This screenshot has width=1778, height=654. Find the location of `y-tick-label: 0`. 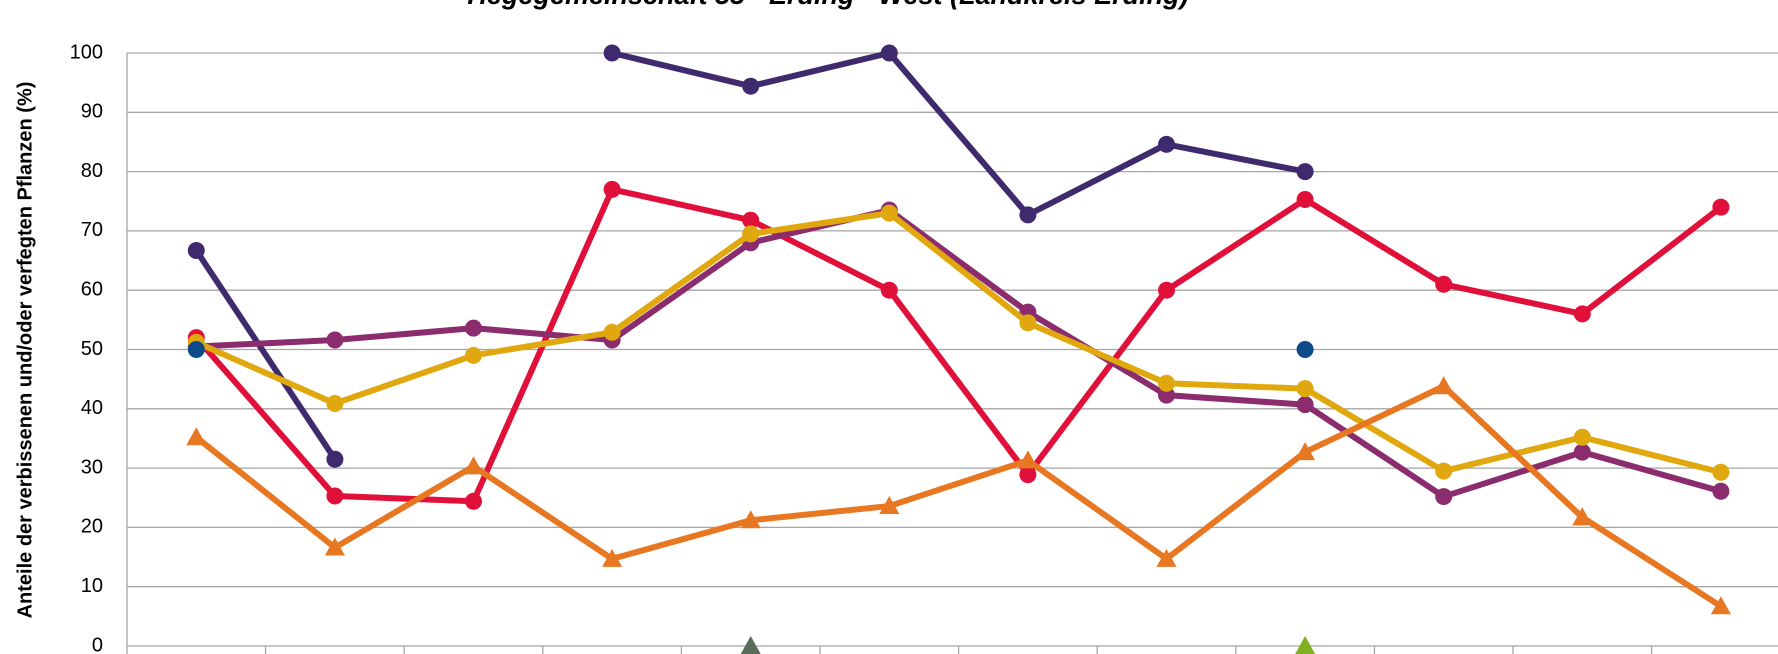

y-tick-label: 0 is located at coordinates (97, 644).